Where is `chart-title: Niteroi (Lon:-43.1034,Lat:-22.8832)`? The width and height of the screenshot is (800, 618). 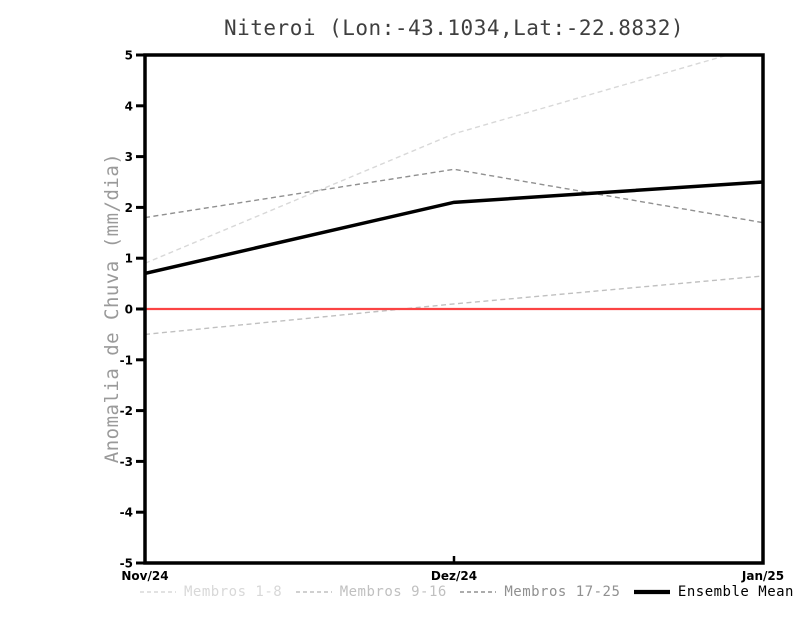 chart-title: Niteroi (Lon:-43.1034,Lat:-22.8832) is located at coordinates (453, 28).